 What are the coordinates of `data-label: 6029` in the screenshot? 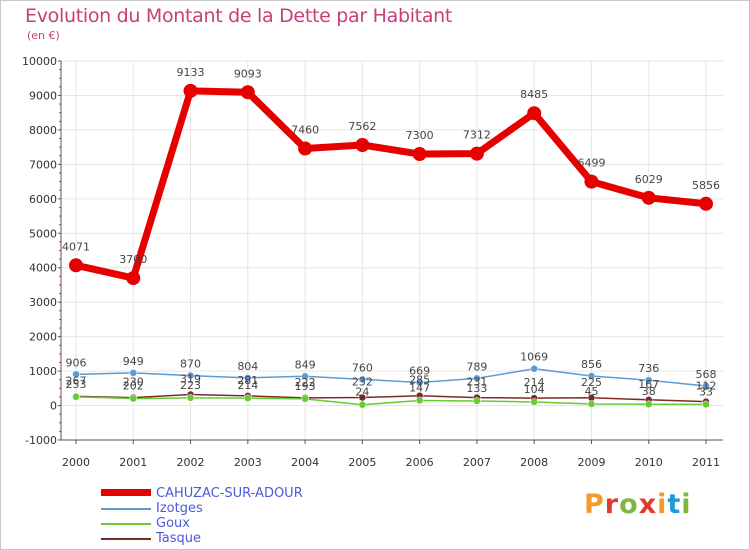 It's located at (649, 179).